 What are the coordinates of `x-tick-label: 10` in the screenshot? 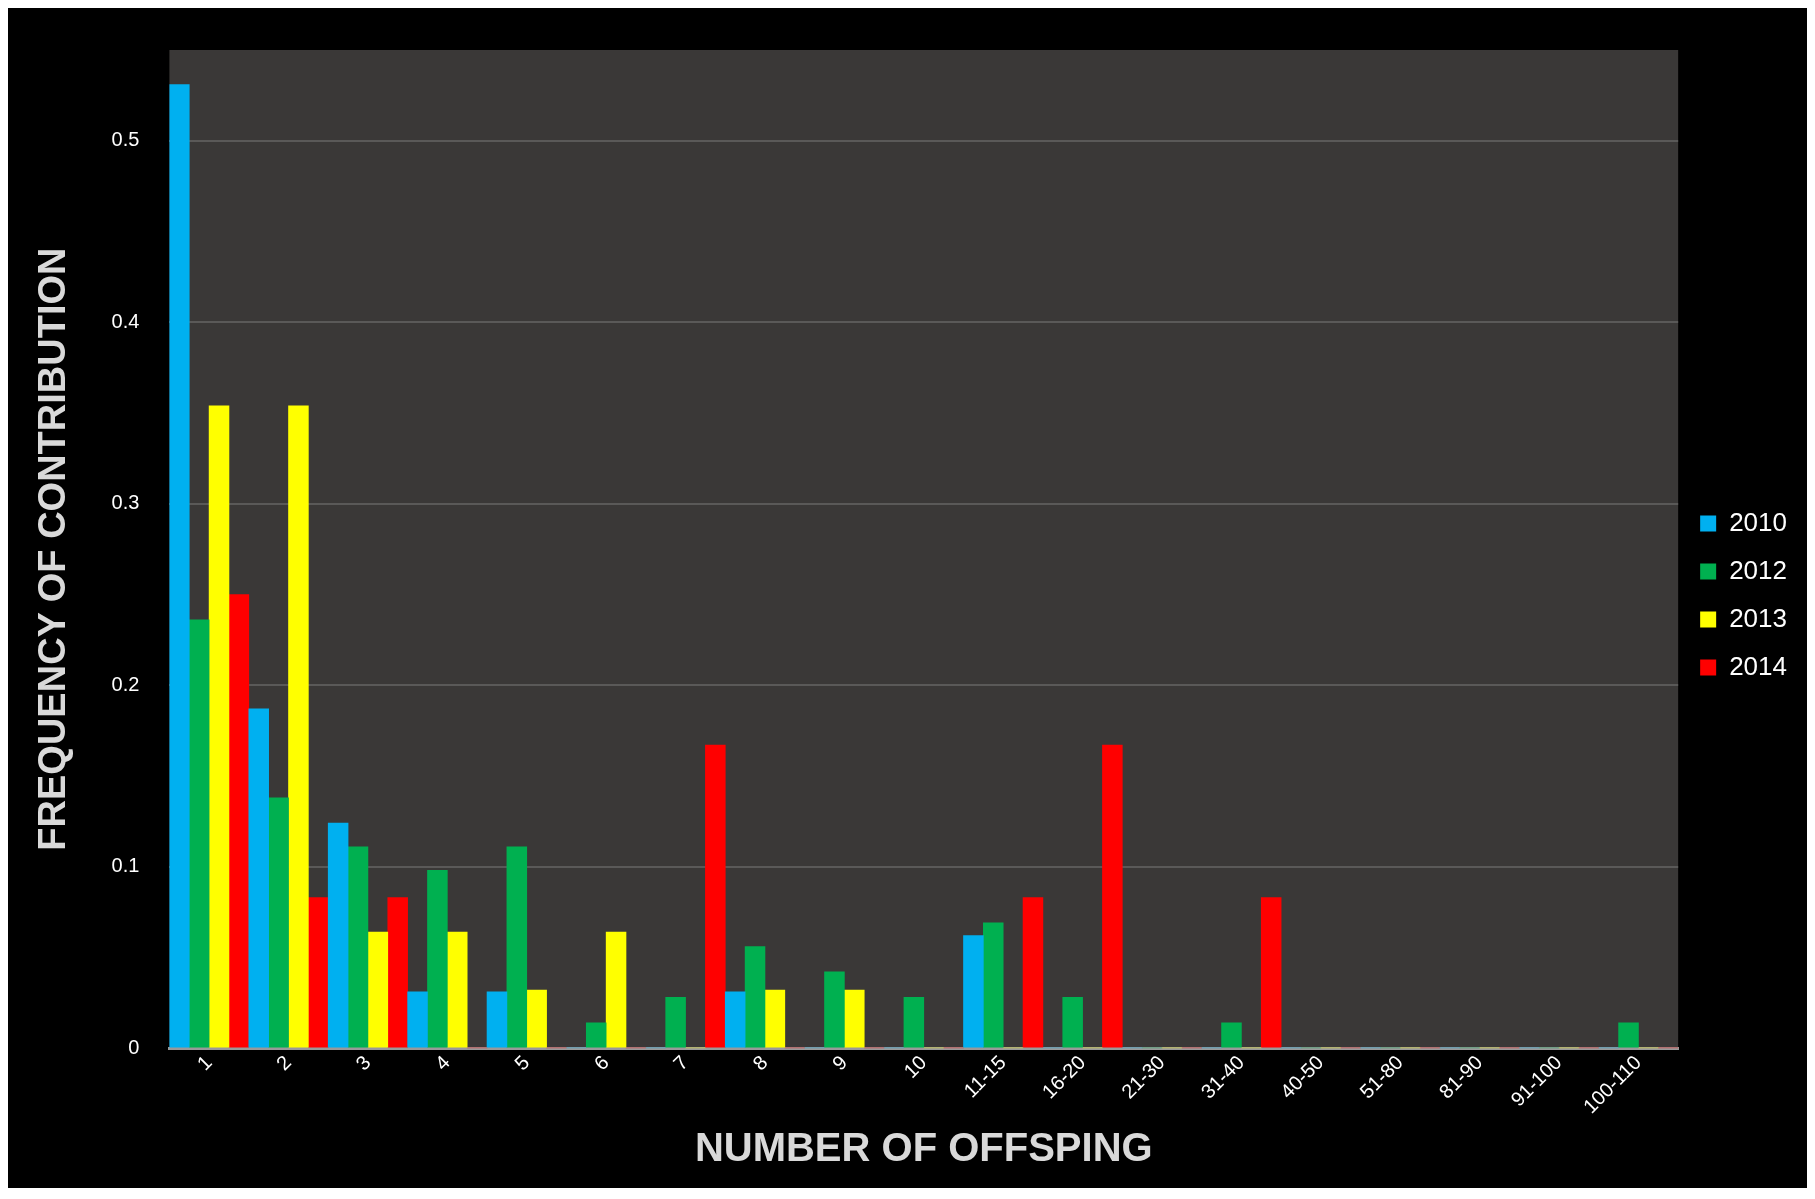 It's located at (915, 1066).